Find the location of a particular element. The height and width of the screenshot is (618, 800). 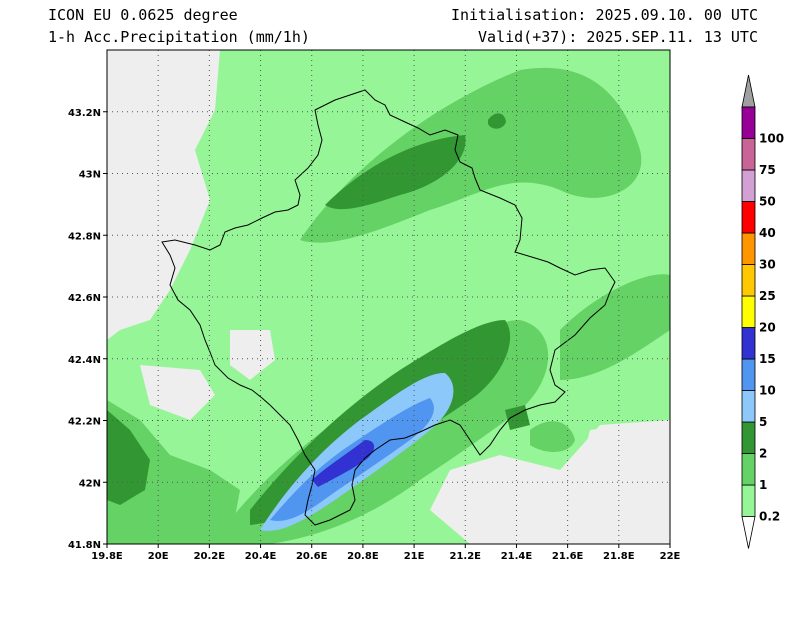

lon-tick-label: 20.6E is located at coordinates (312, 556).